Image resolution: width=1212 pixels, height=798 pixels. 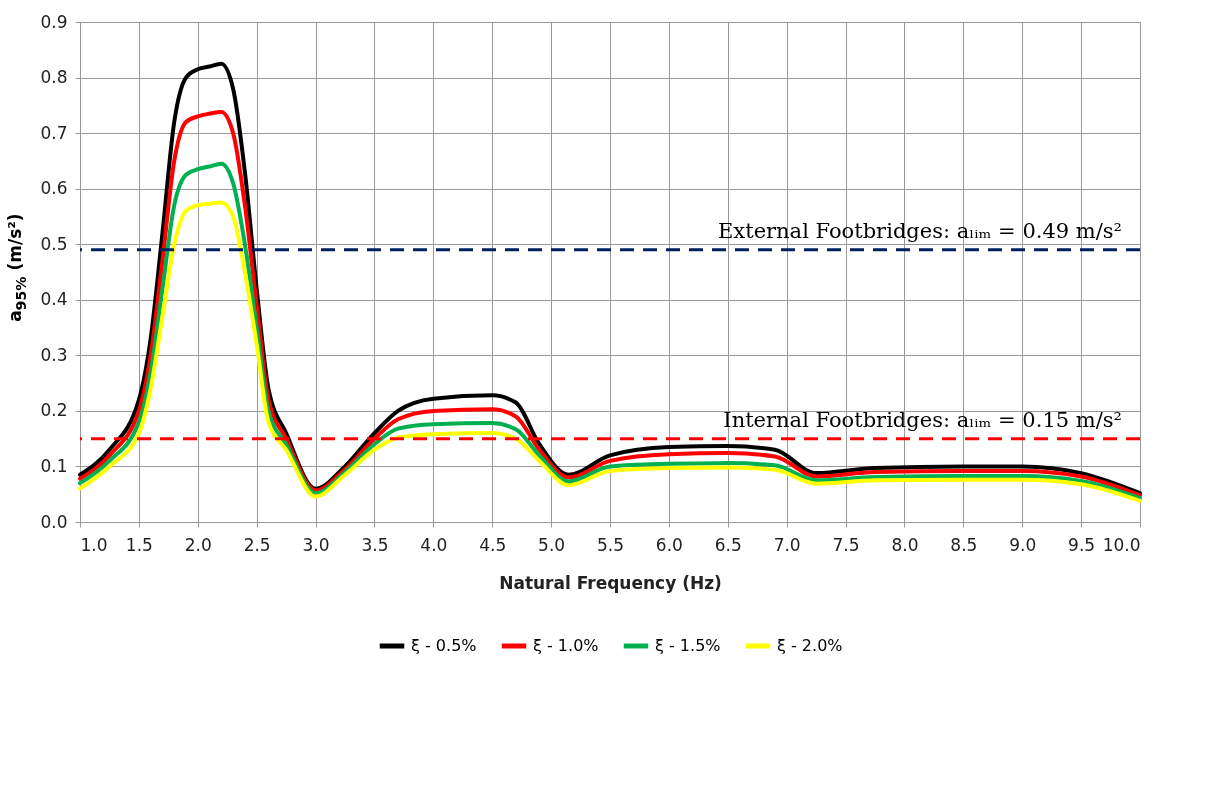 I want to click on y-tick-label: 0.3, so click(x=54, y=354).